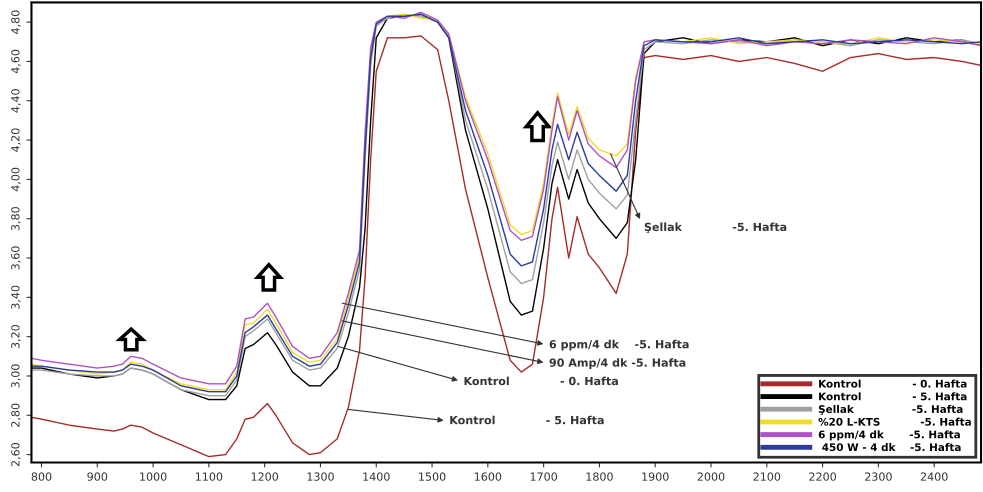  What do you see at coordinates (655, 476) in the screenshot?
I see `x-tick-label: 1900` at bounding box center [655, 476].